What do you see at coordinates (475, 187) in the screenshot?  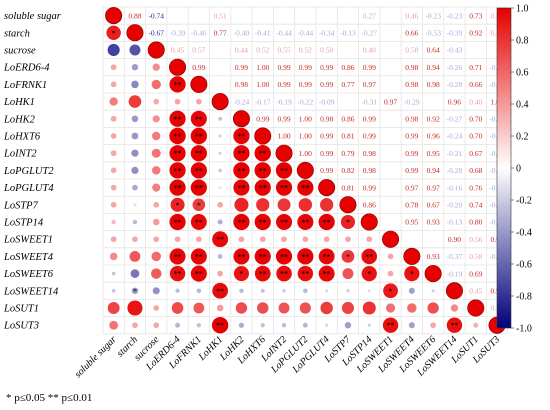 I see `correlation-value-label: 0.76` at bounding box center [475, 187].